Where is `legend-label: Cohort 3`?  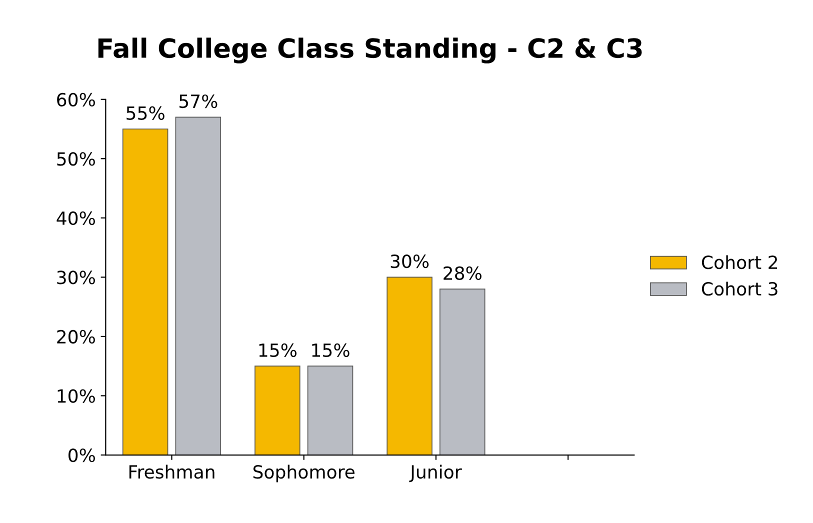
legend-label: Cohort 3 is located at coordinates (740, 289).